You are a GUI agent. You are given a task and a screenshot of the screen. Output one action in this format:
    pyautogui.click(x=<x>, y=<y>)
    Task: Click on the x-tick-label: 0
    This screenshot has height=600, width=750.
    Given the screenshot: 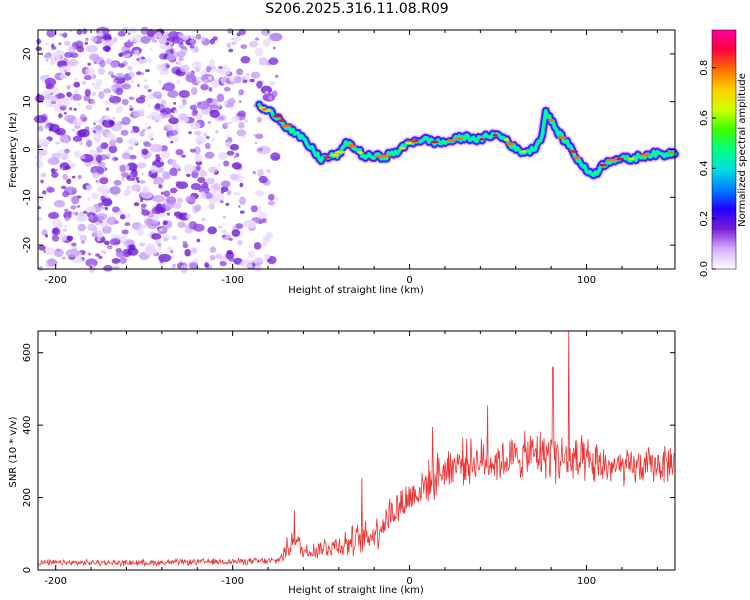 What is the action you would take?
    pyautogui.click(x=409, y=581)
    